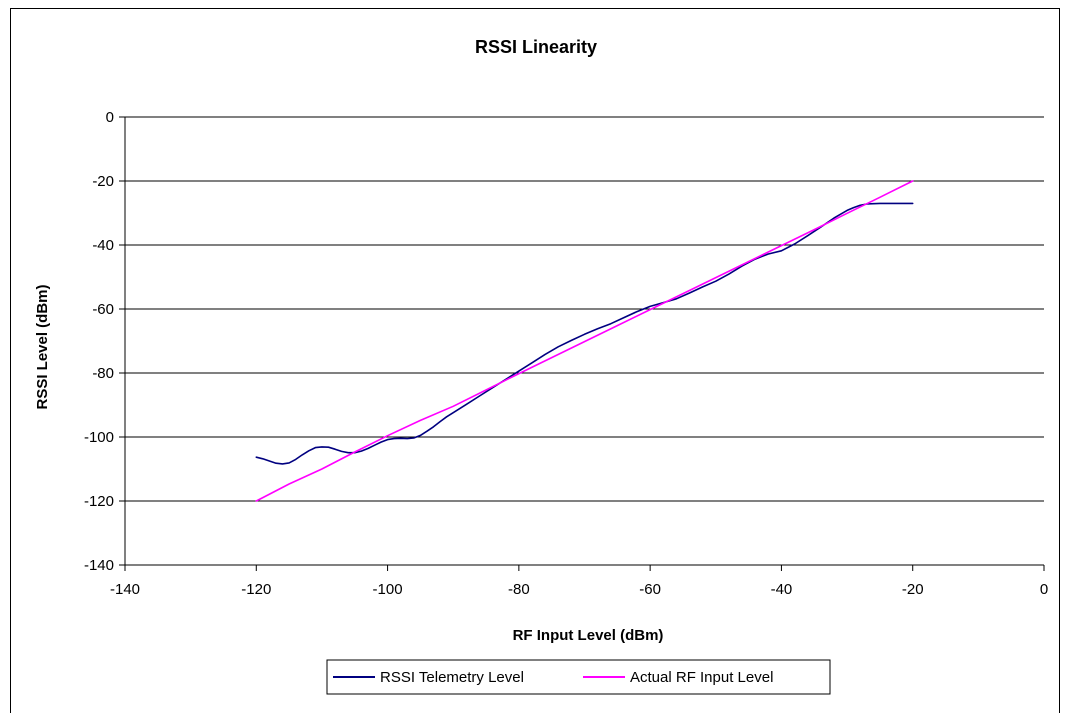  Describe the element at coordinates (110, 117) in the screenshot. I see `y-tick-label: 0` at that location.